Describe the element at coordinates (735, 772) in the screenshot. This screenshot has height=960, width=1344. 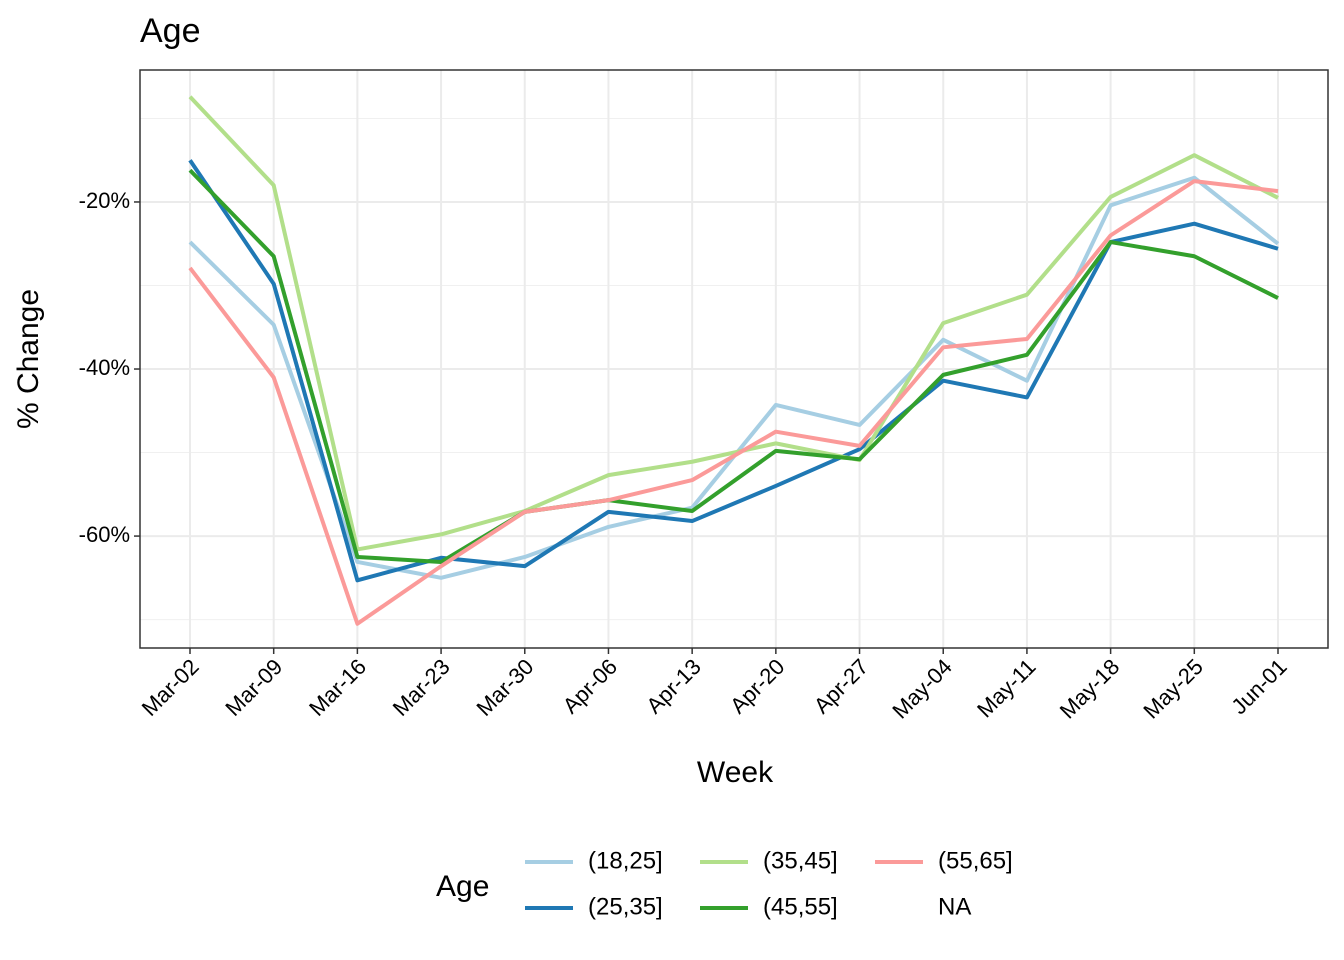
I see `x-axis-title: Week` at that location.